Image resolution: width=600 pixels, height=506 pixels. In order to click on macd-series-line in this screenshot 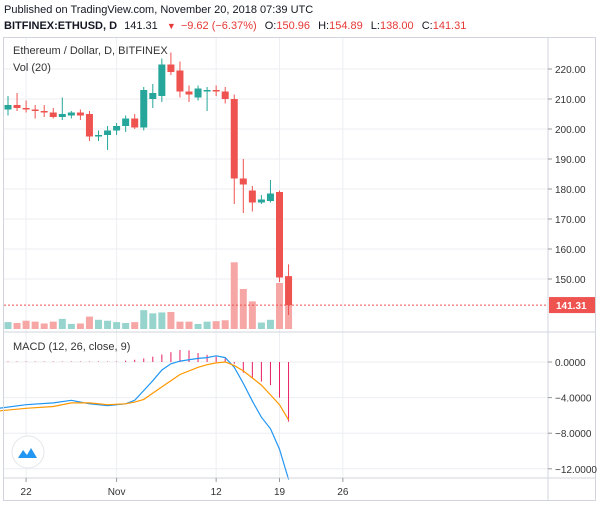, I will do `click(145, 417)`.